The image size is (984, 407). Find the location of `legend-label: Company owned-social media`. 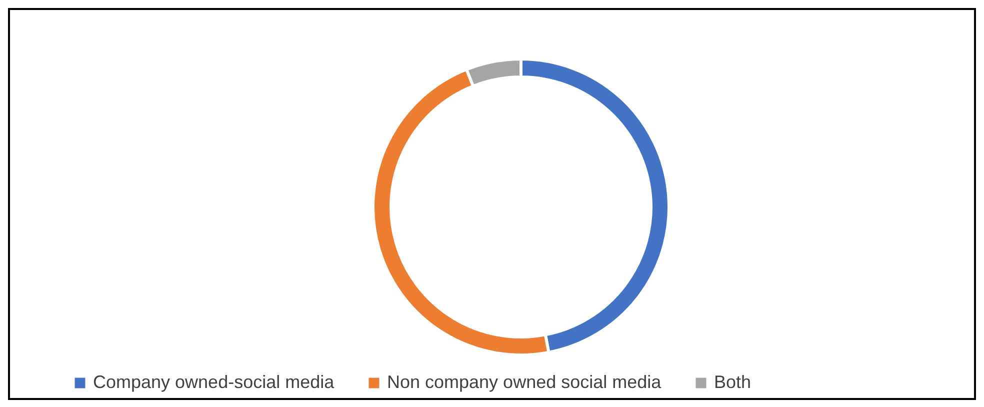

legend-label: Company owned-social media is located at coordinates (214, 382).